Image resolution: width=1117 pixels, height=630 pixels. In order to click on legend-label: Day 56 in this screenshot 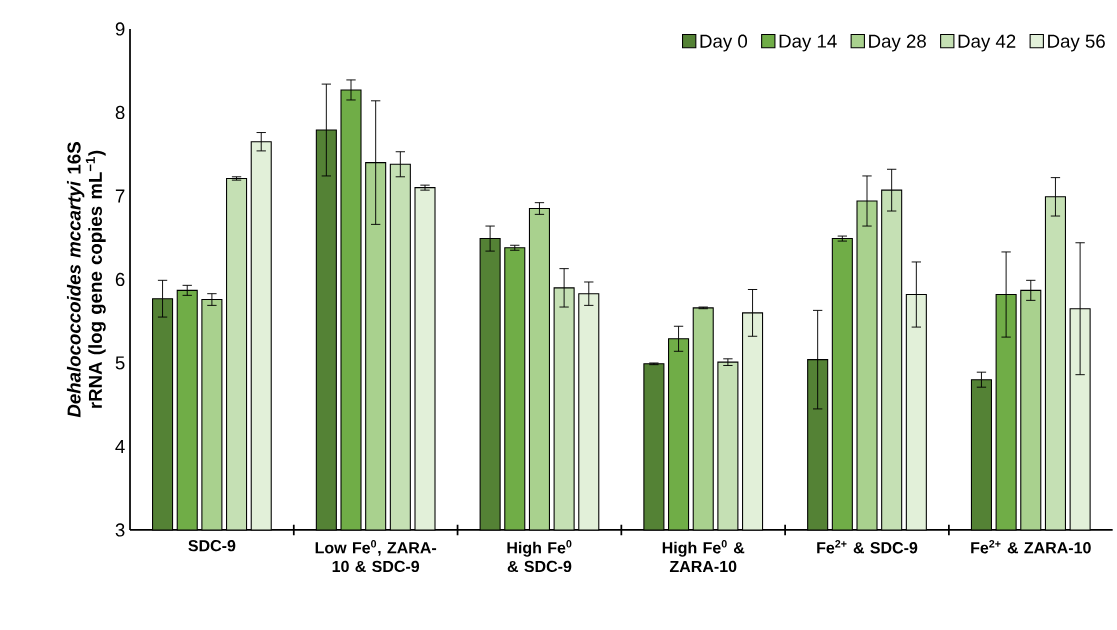, I will do `click(1076, 43)`.